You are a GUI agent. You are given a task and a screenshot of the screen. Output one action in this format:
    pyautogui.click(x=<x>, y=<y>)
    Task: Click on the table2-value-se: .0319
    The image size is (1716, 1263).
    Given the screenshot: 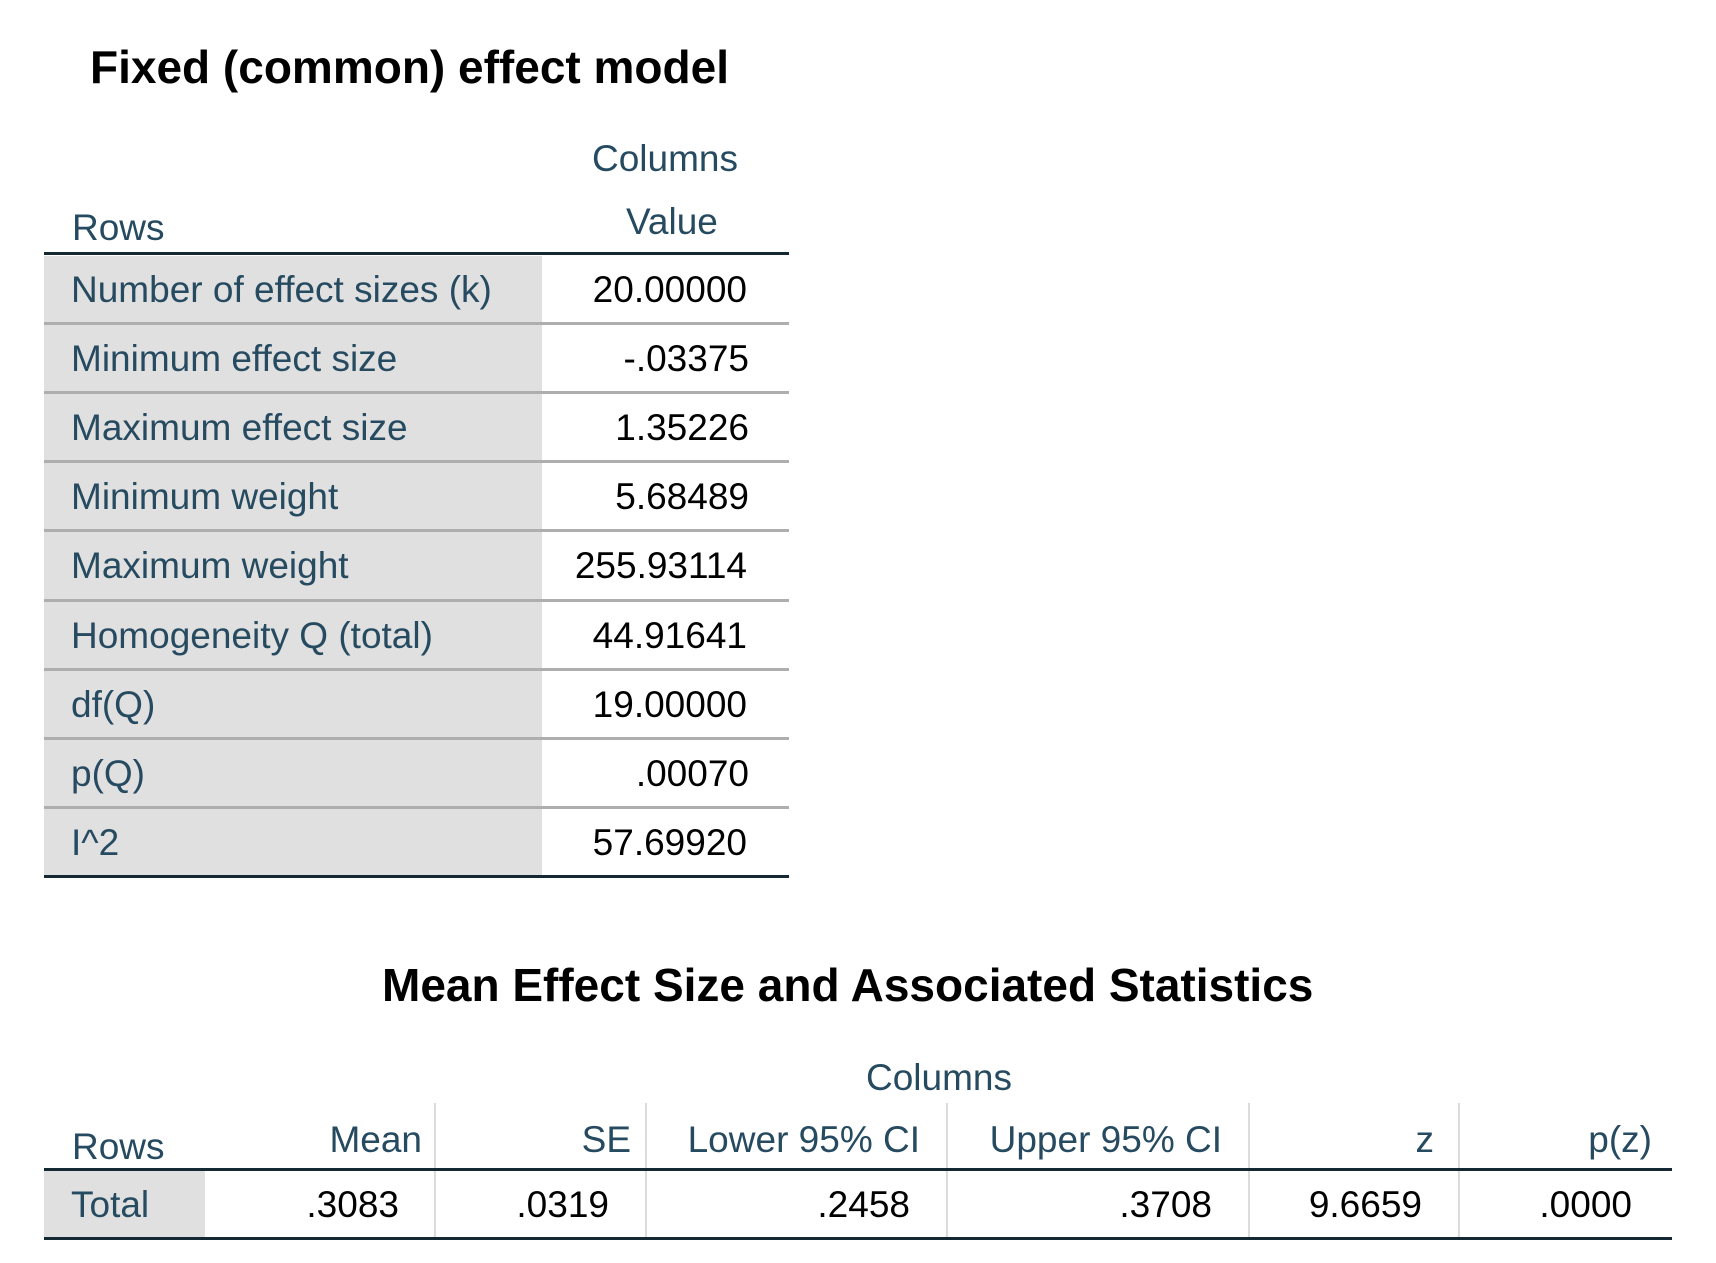 What is the action you would take?
    pyautogui.click(x=562, y=1204)
    